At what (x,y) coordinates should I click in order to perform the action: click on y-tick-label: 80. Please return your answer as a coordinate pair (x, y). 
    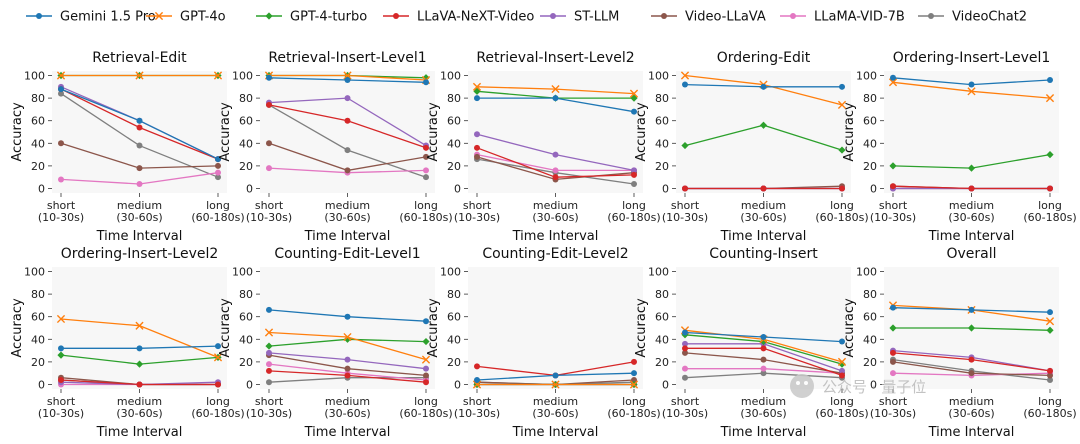
    Looking at the image, I should click on (454, 98).